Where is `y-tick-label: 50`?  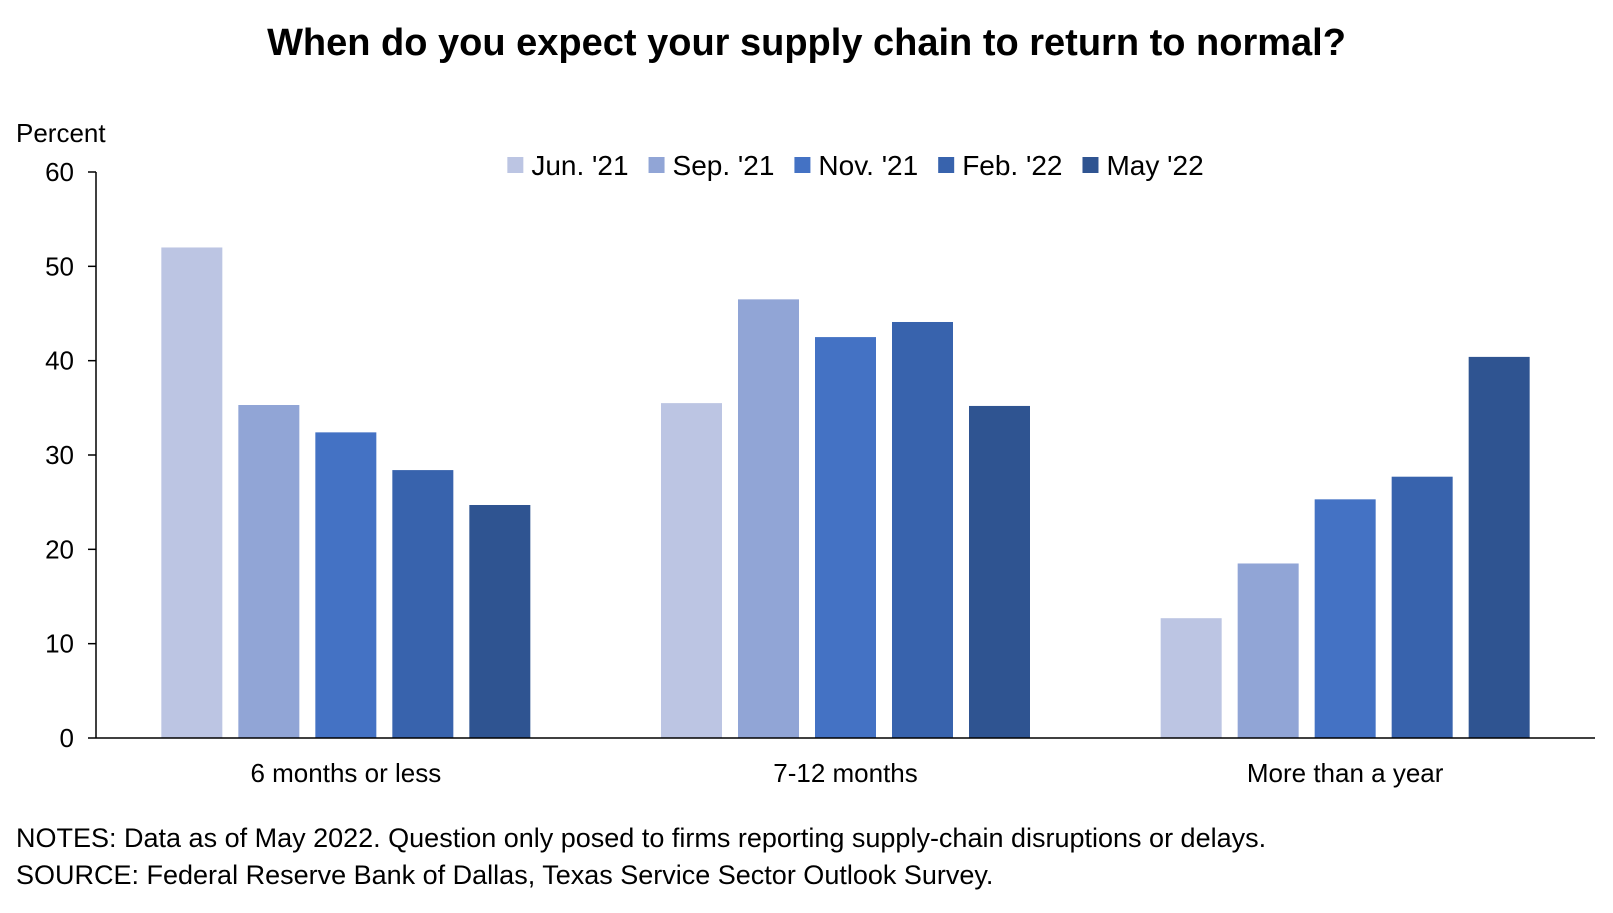
y-tick-label: 50 is located at coordinates (59, 266).